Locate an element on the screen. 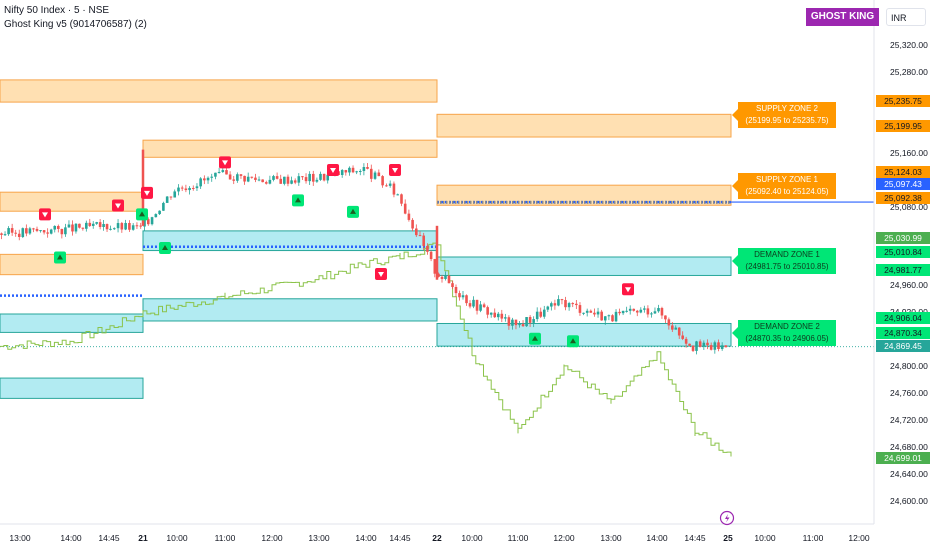  price-badge-green: 25,030.99 is located at coordinates (903, 238).